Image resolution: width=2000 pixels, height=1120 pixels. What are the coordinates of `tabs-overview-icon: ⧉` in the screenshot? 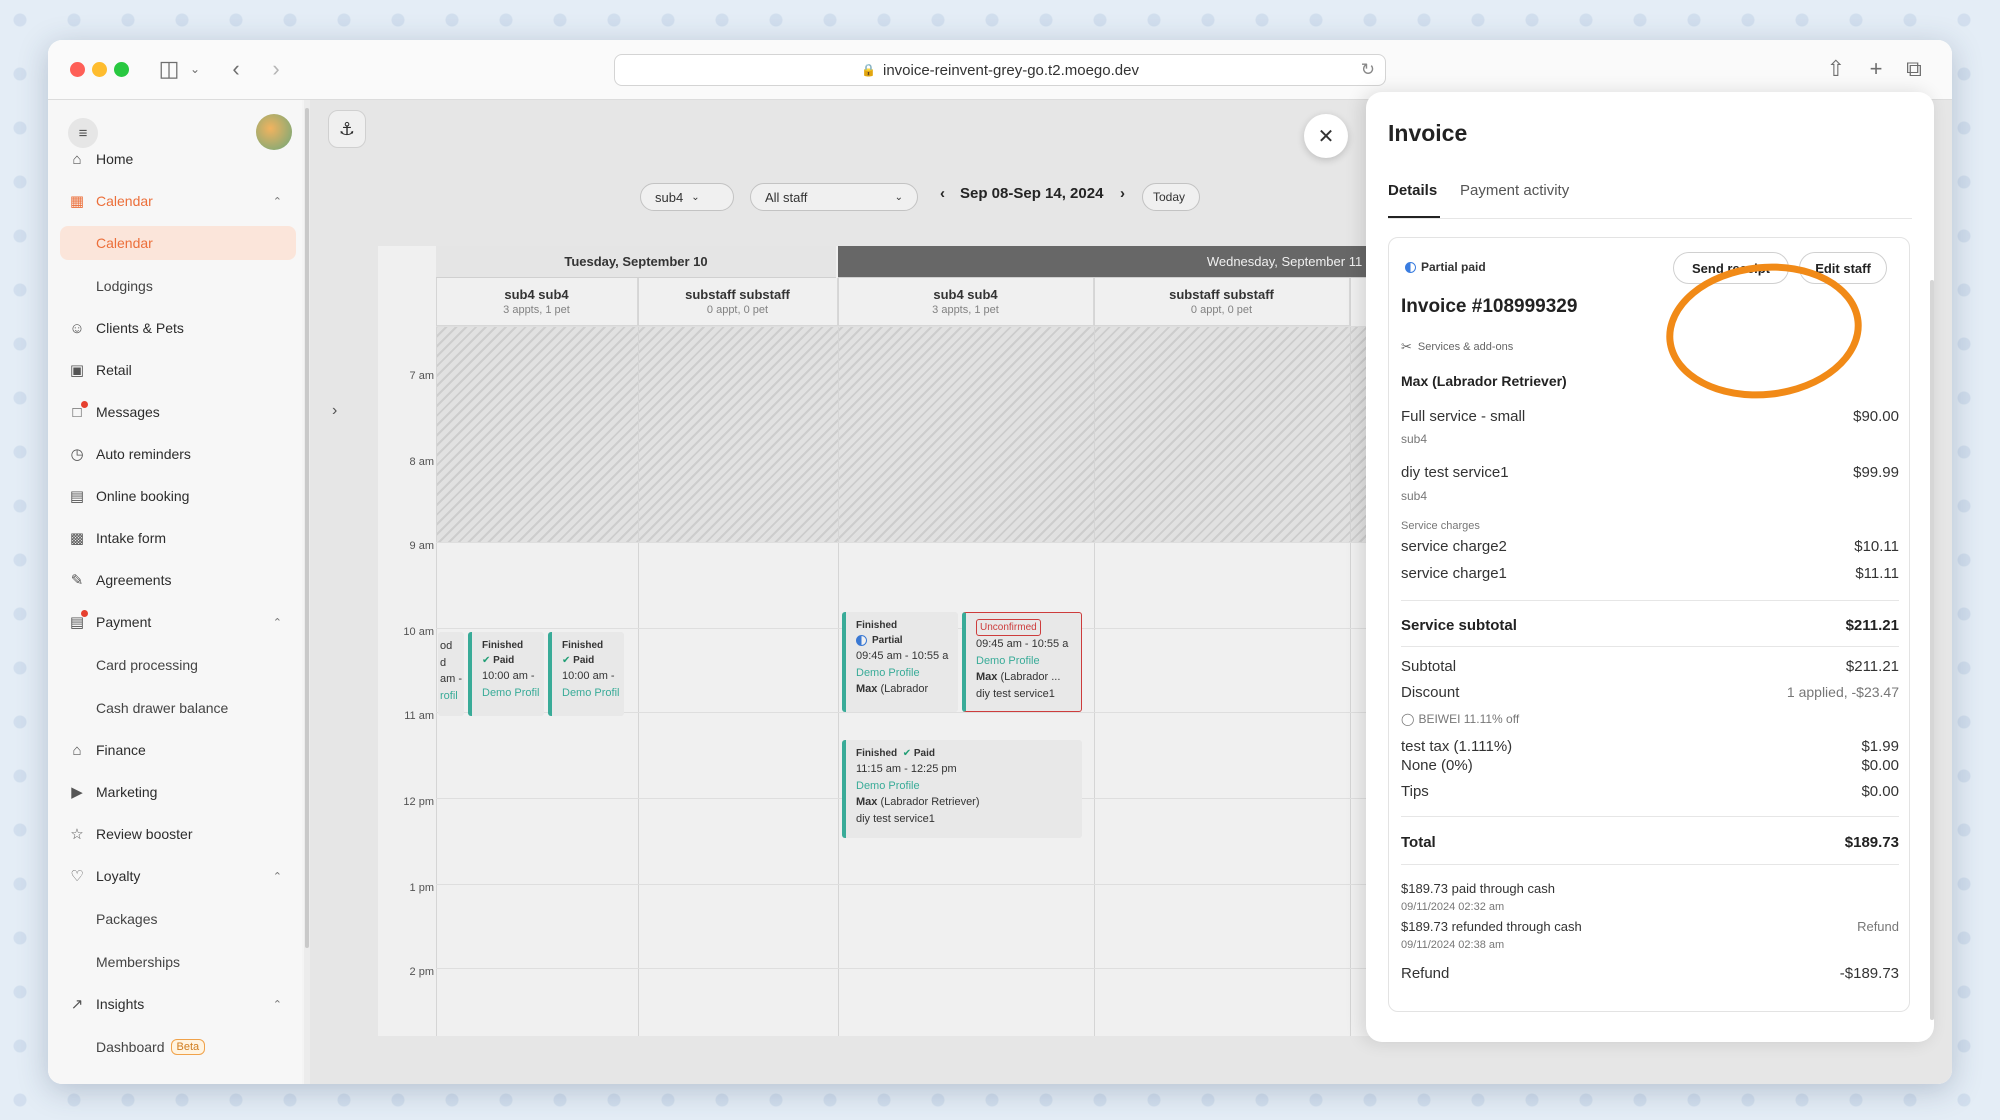 It's located at (1914, 68).